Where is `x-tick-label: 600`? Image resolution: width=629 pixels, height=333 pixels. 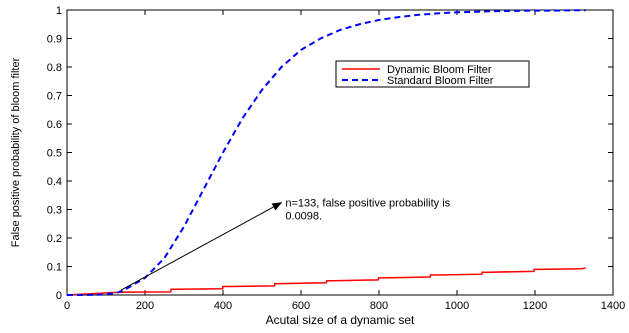
x-tick-label: 600 is located at coordinates (301, 306).